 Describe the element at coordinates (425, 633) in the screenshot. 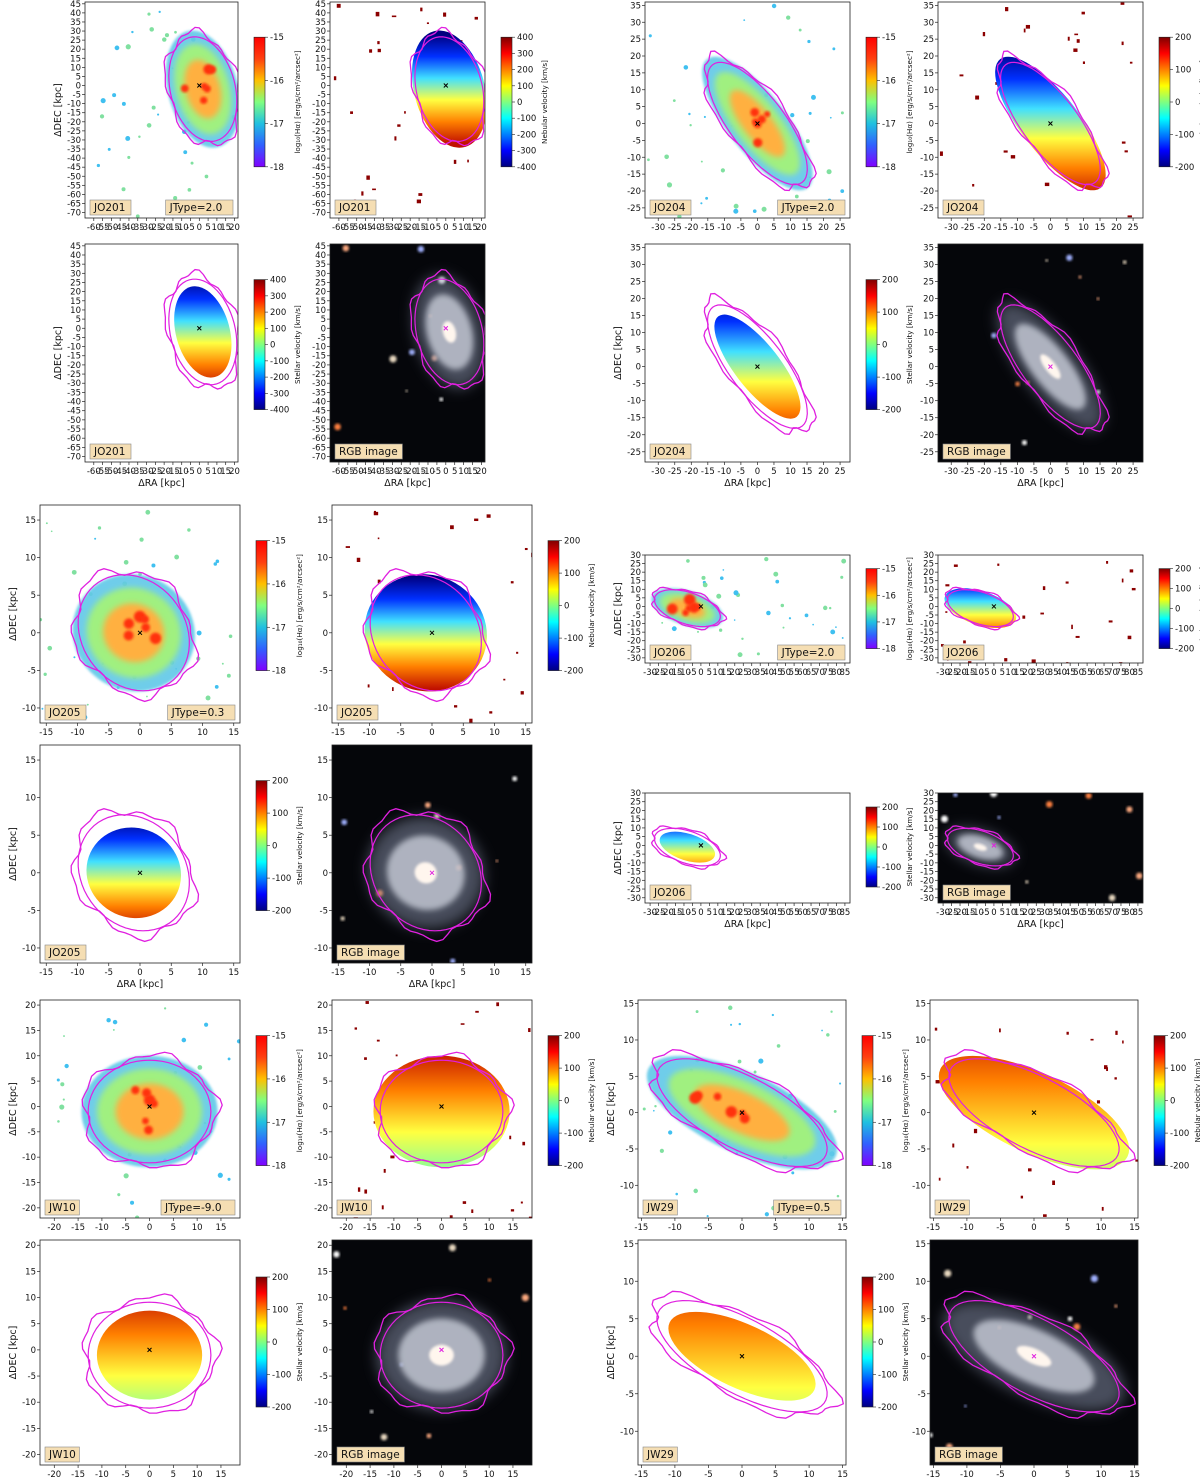

I see `velocity-field` at that location.